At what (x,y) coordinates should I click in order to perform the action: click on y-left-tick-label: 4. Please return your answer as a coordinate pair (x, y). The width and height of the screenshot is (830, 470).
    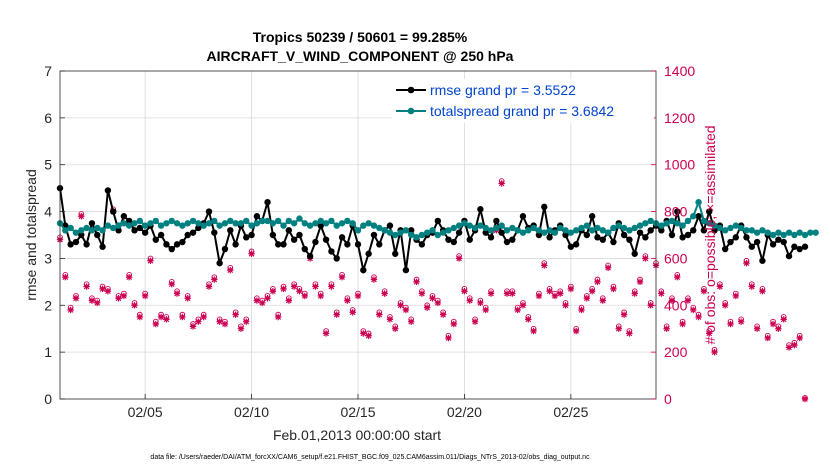
    Looking at the image, I should click on (48, 212).